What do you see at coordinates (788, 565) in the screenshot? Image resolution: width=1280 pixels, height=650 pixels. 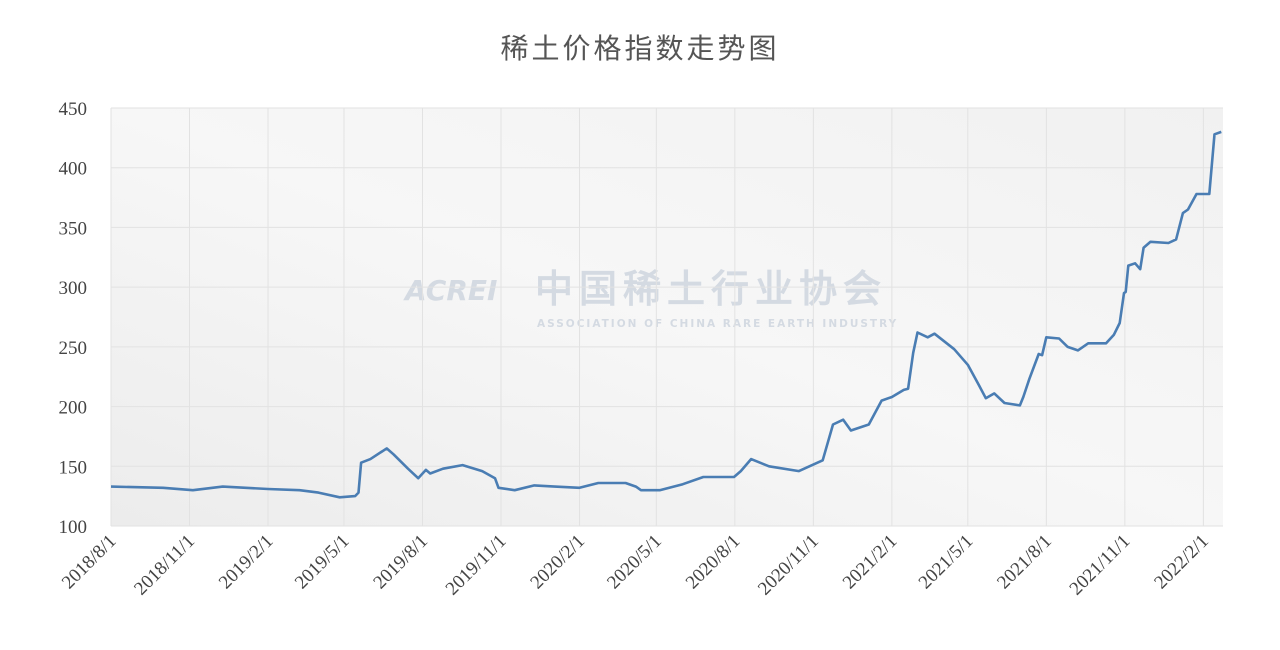 I see `x-tick-label: 2020/11/1` at bounding box center [788, 565].